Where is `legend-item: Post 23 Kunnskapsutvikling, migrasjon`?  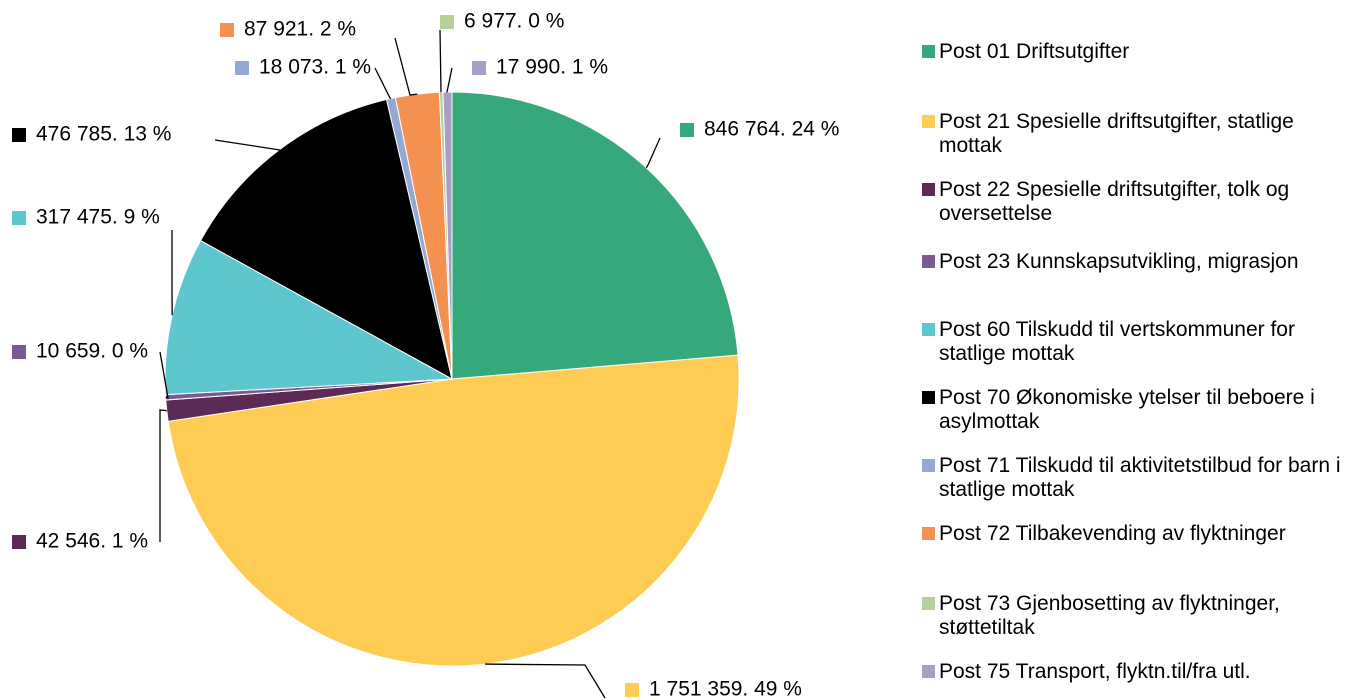 legend-item: Post 23 Kunnskapsutvikling, migrasjon is located at coordinates (1137, 262).